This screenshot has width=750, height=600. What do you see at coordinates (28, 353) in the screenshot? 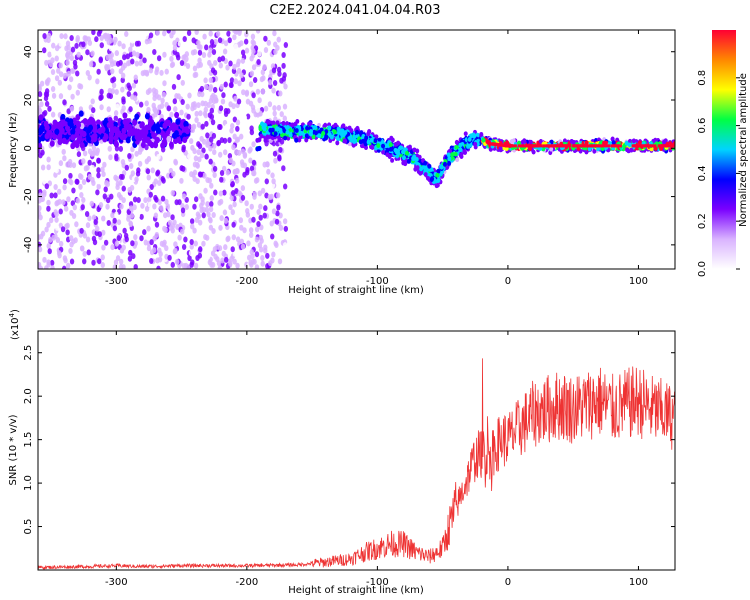
I see `snr-y-tick-label: 2.5` at bounding box center [28, 353].